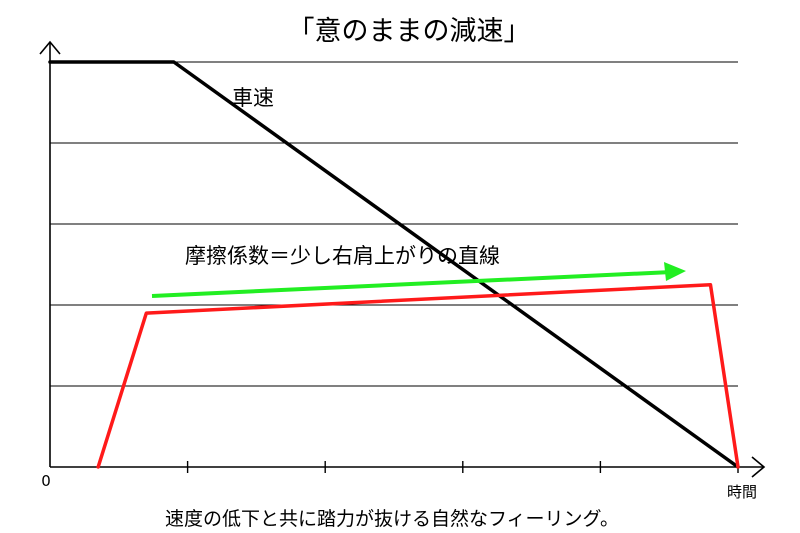 The width and height of the screenshot is (800, 533). I want to click on annotation-text: 摩擦係数＝少し右肩上がりの直線, so click(342, 256).